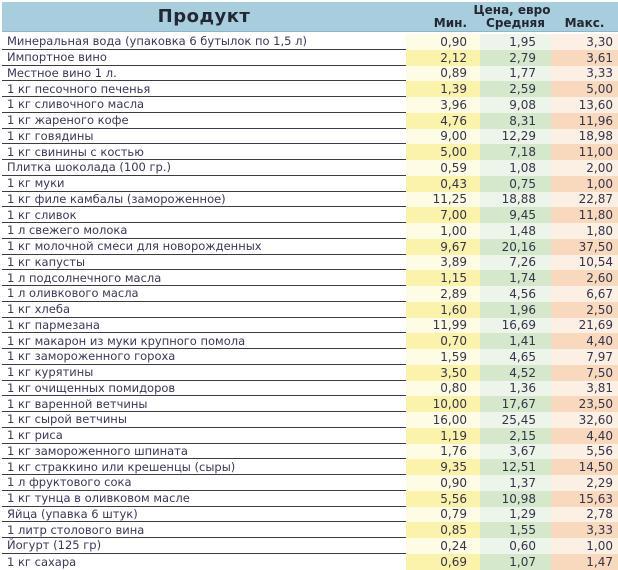  I want to click on product-name: 1 кг муки, so click(204, 184).